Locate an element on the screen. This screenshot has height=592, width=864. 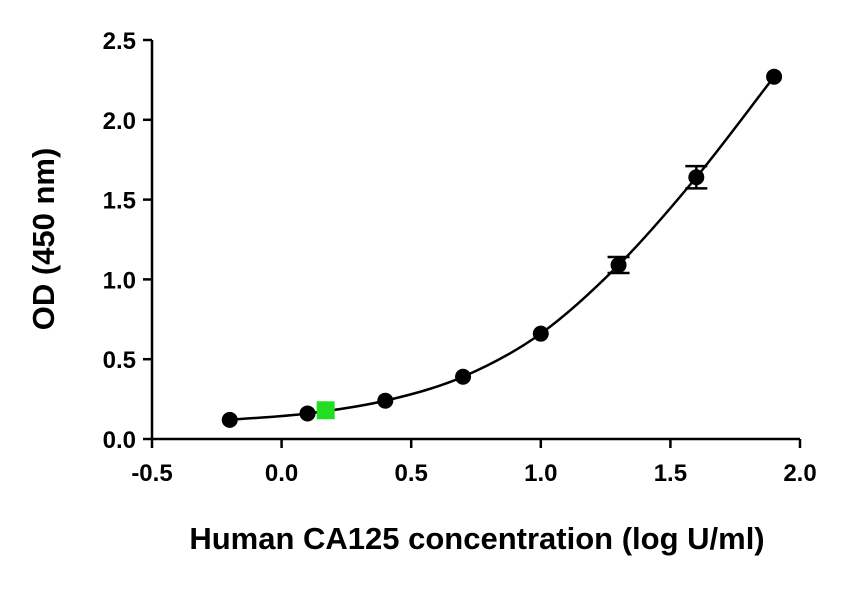
y-tick-label: 1.0 is located at coordinates (119, 280).